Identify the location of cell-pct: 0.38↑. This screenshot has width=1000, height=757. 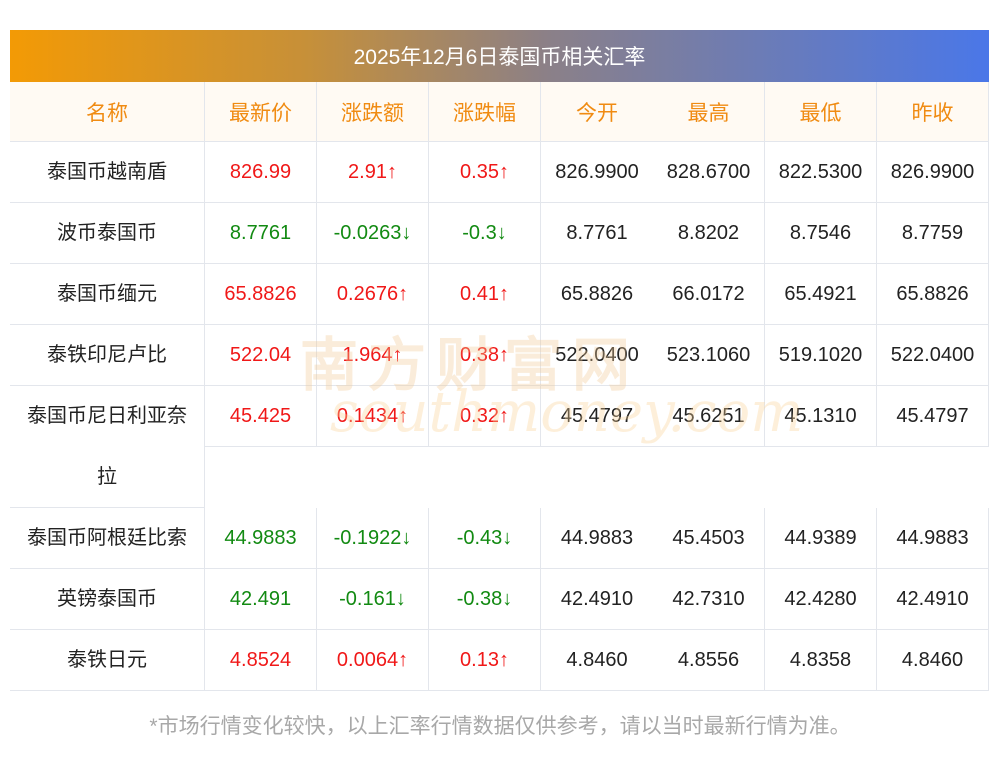
(485, 355).